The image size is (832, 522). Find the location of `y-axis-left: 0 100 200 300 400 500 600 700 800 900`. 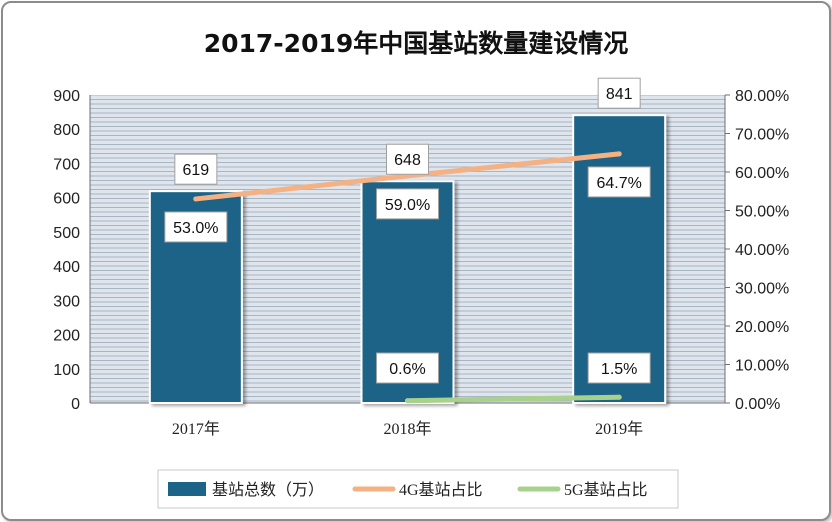

y-axis-left: 0 100 200 300 400 500 600 700 800 900 is located at coordinates (72, 250).